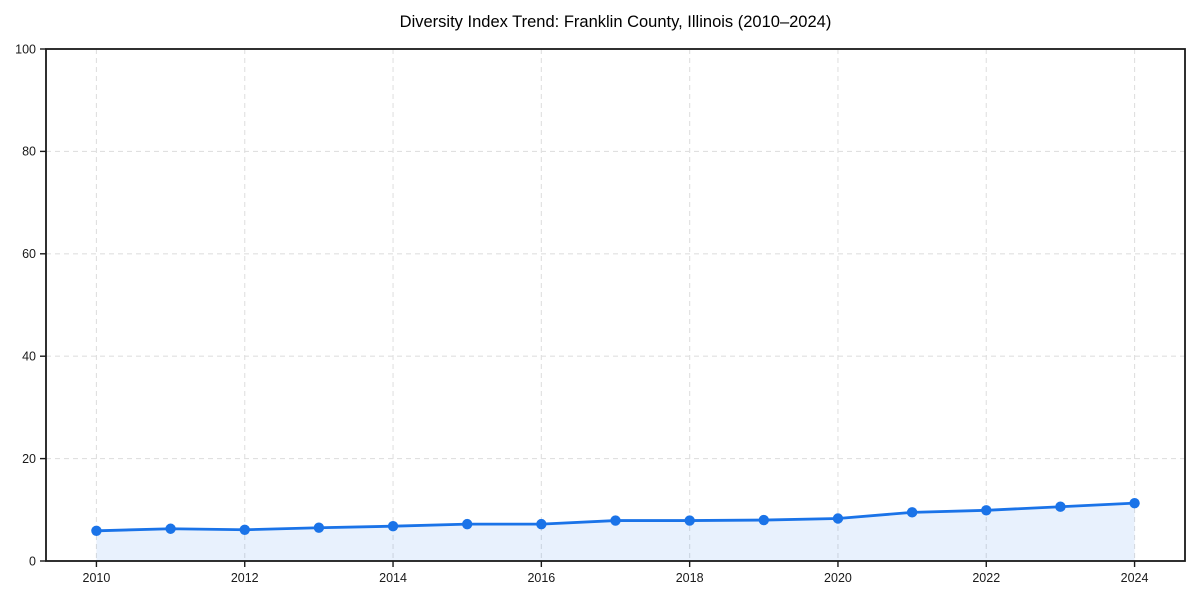 Image resolution: width=1200 pixels, height=600 pixels. Describe the element at coordinates (467, 524) in the screenshot. I see `data-point-2015` at that location.